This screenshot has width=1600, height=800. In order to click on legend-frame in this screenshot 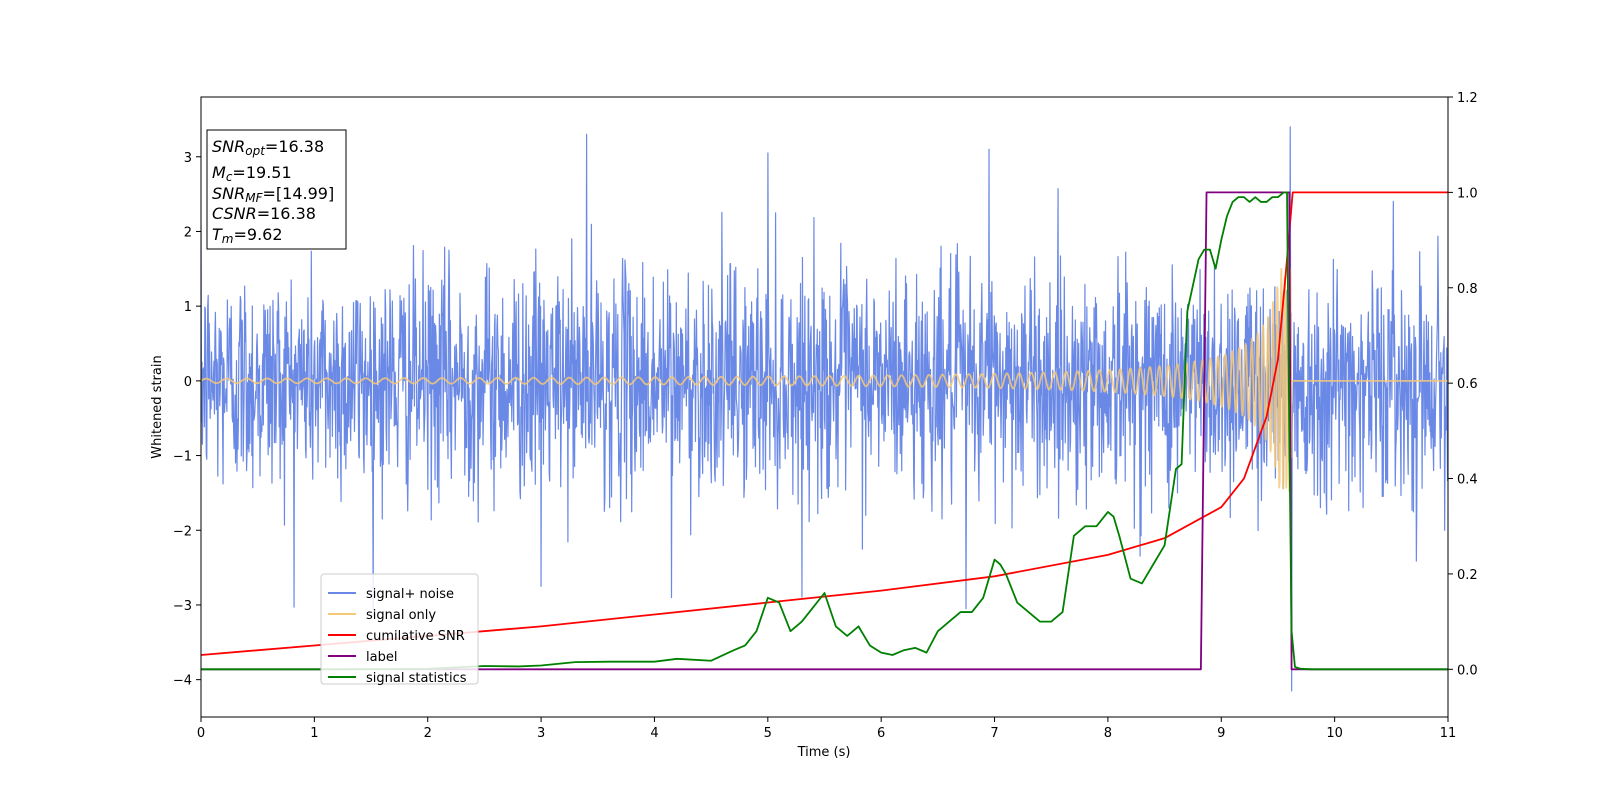, I will do `click(399, 629)`.